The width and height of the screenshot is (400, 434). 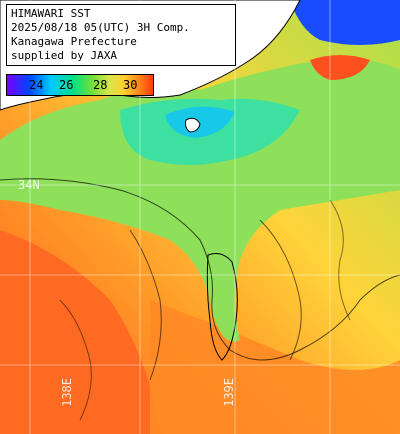 I want to click on color-scale-bar, so click(x=80, y=85).